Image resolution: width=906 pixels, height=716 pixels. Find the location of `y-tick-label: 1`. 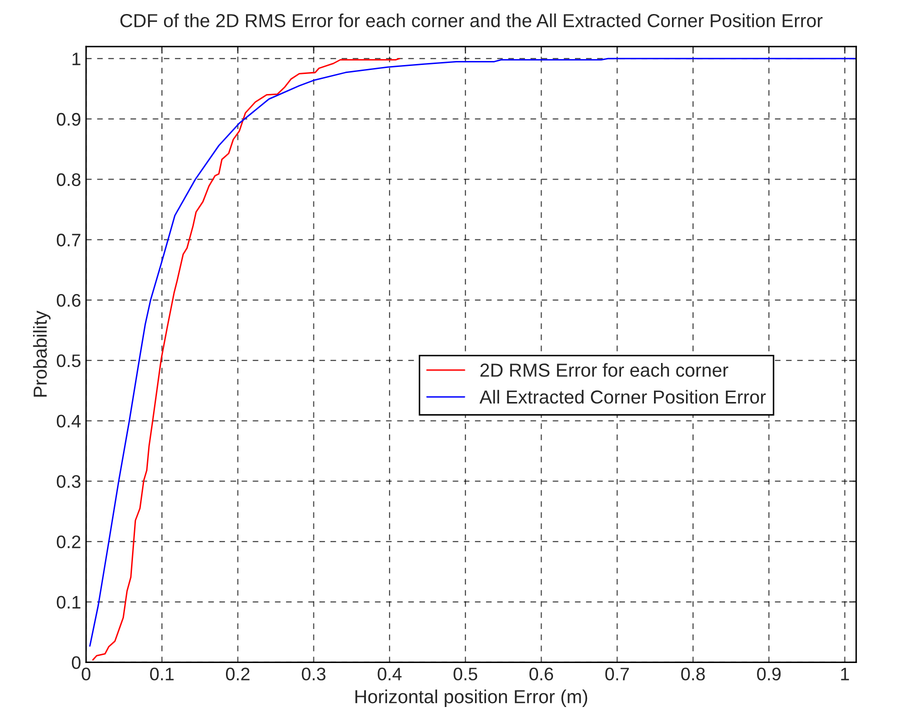

y-tick-label: 1 is located at coordinates (76, 59).